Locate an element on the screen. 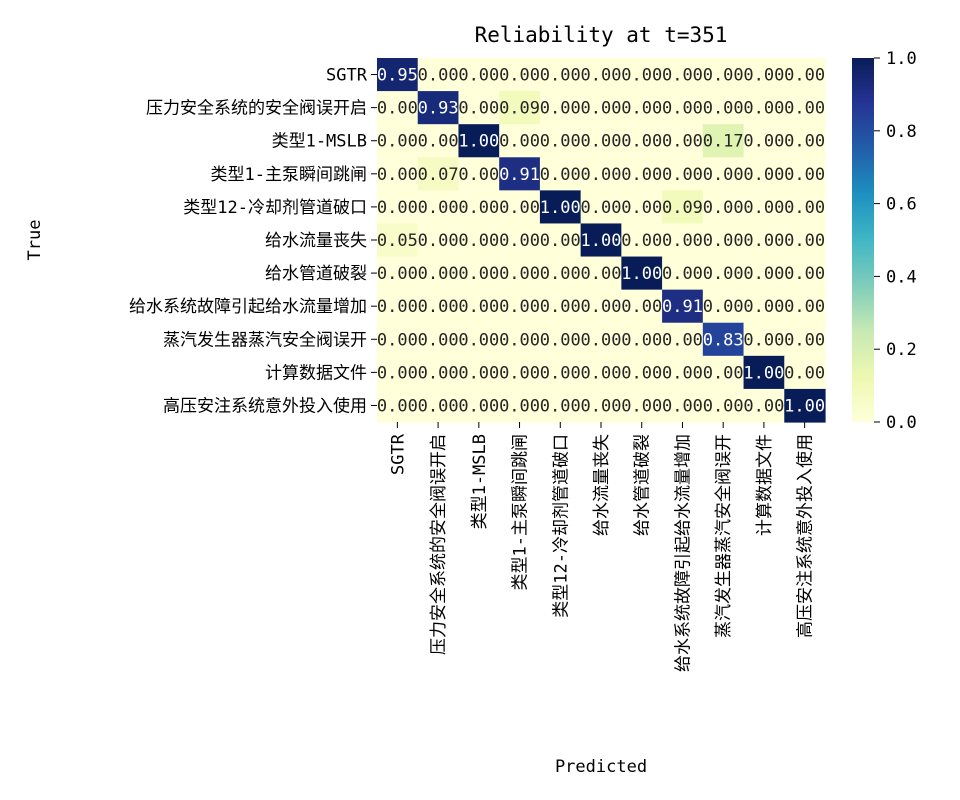  colorbar-tick-label: 0.4 is located at coordinates (901, 277).